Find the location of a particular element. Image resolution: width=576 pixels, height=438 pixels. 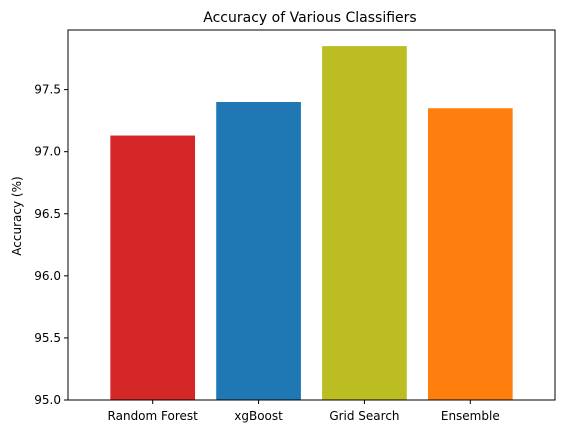

y-tick-label: 95.5 is located at coordinates (47, 338).